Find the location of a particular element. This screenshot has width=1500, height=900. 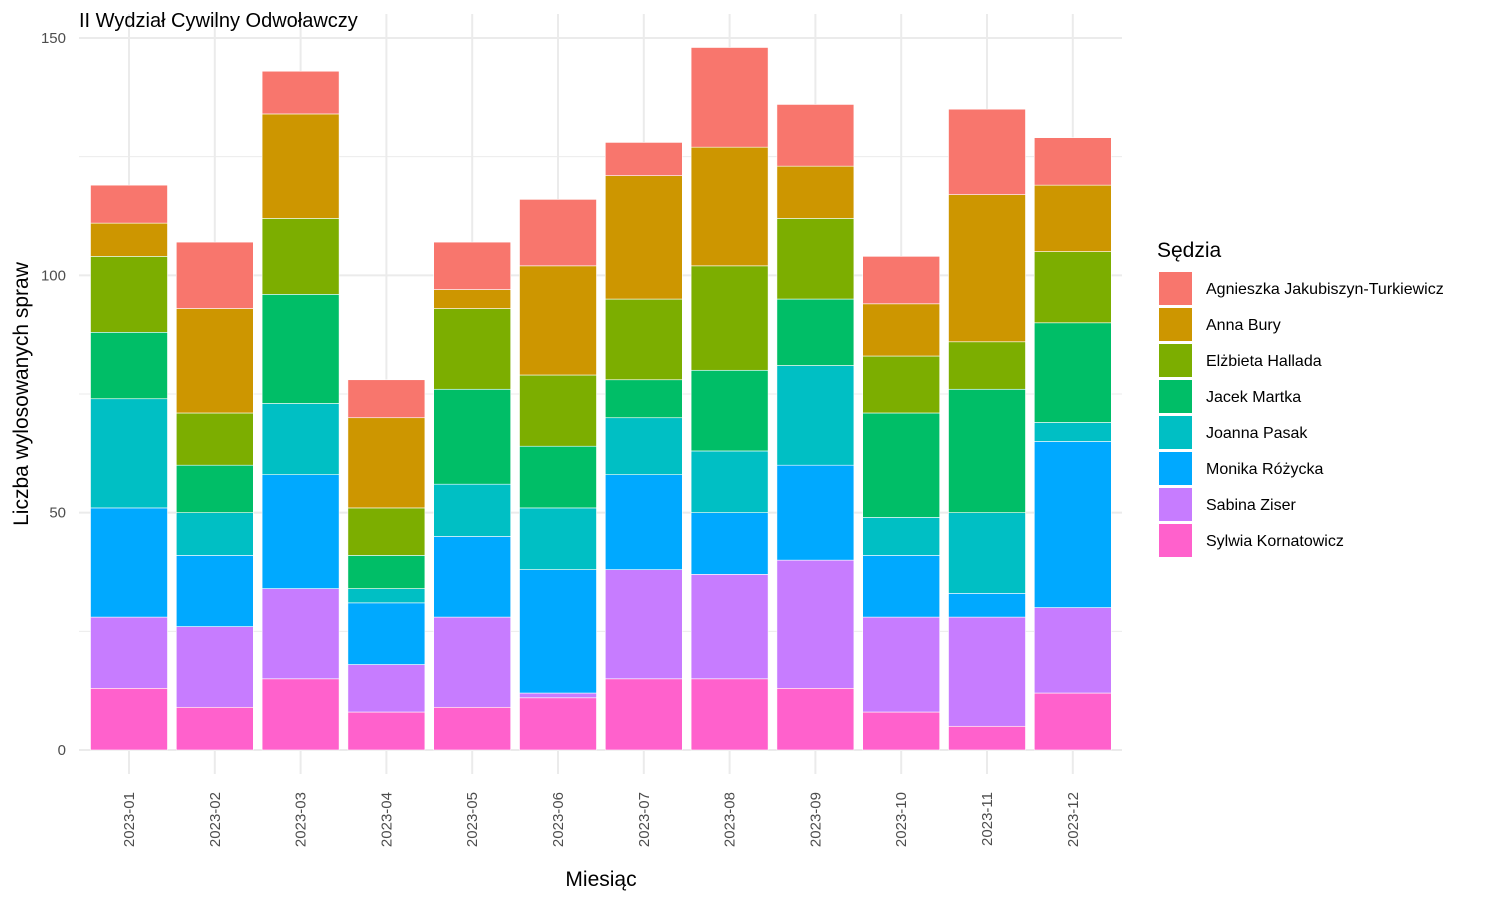

legend-label: Agnieszka Jakubiszyn-Turkiewicz is located at coordinates (1325, 289).